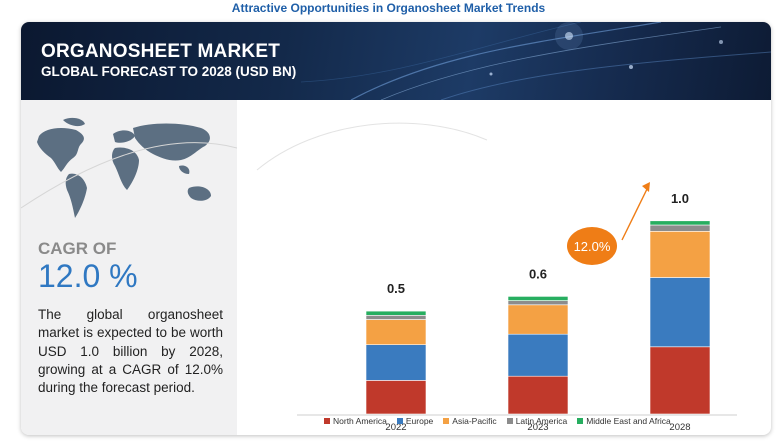 Image resolution: width=777 pixels, height=442 pixels. I want to click on x-tick-label-2022: 2022, so click(395, 427).